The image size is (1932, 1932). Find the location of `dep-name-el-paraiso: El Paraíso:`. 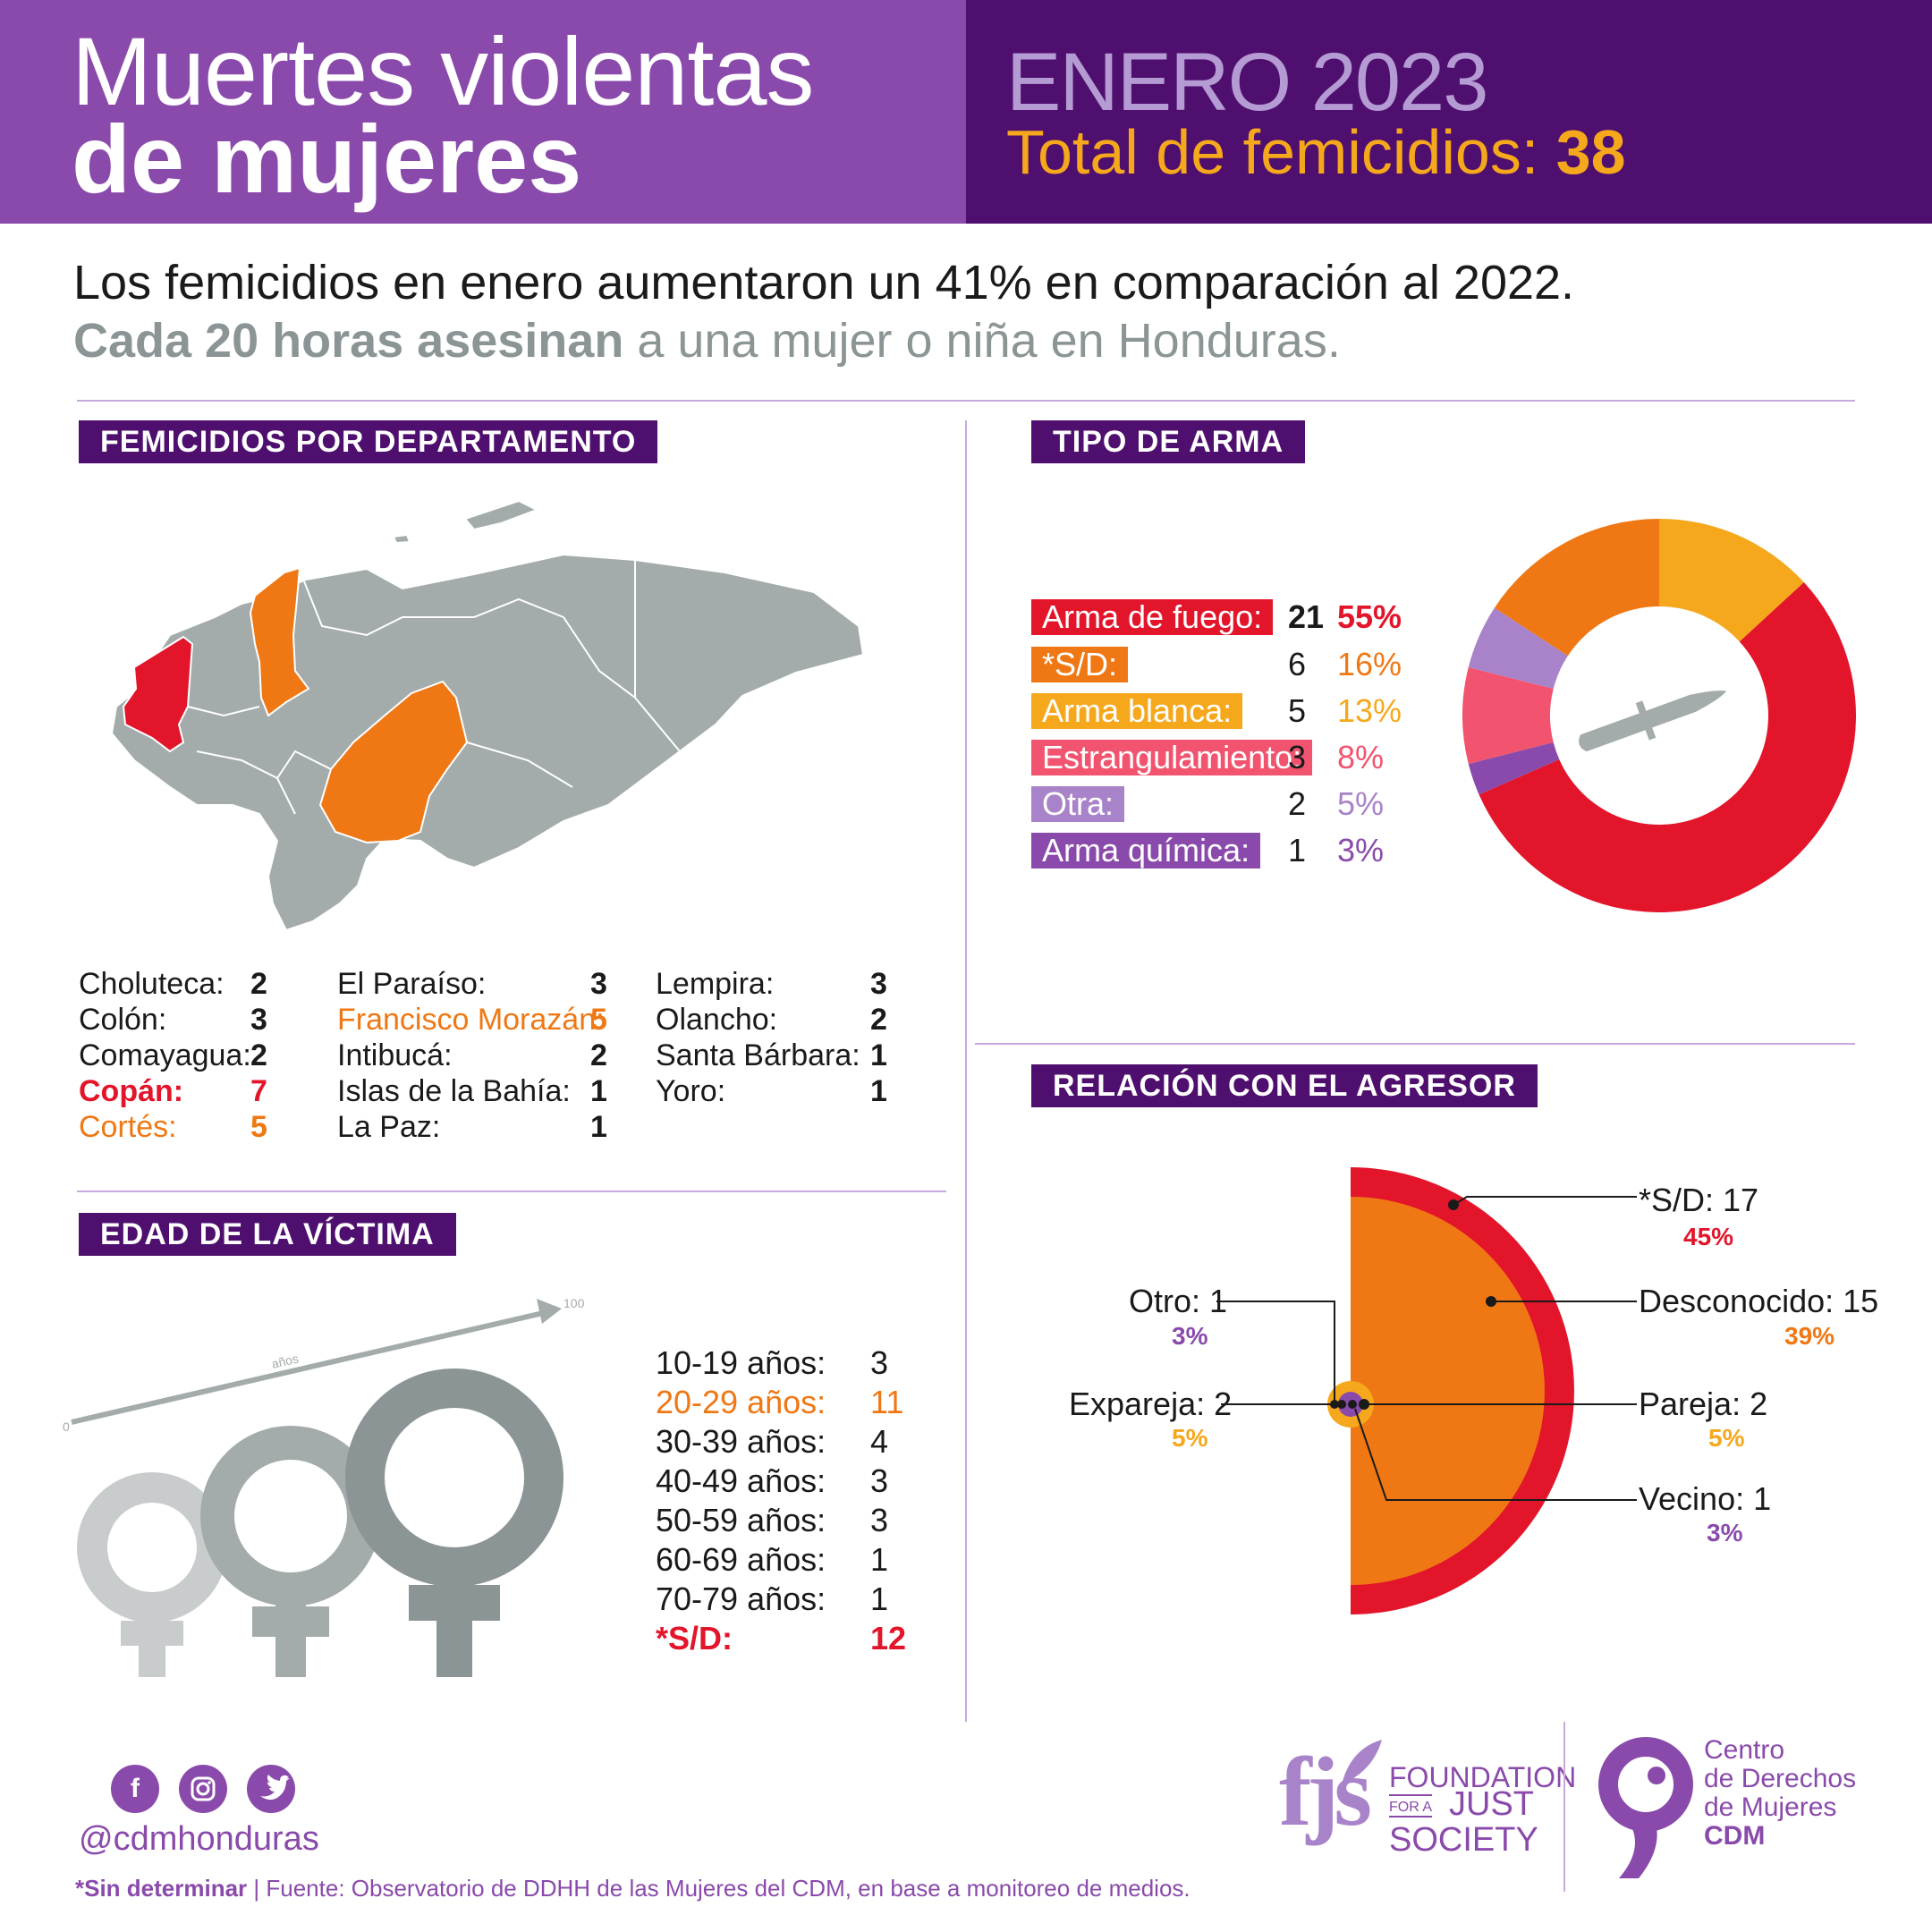

dep-name-el-paraiso: El Paraíso: is located at coordinates (412, 984).